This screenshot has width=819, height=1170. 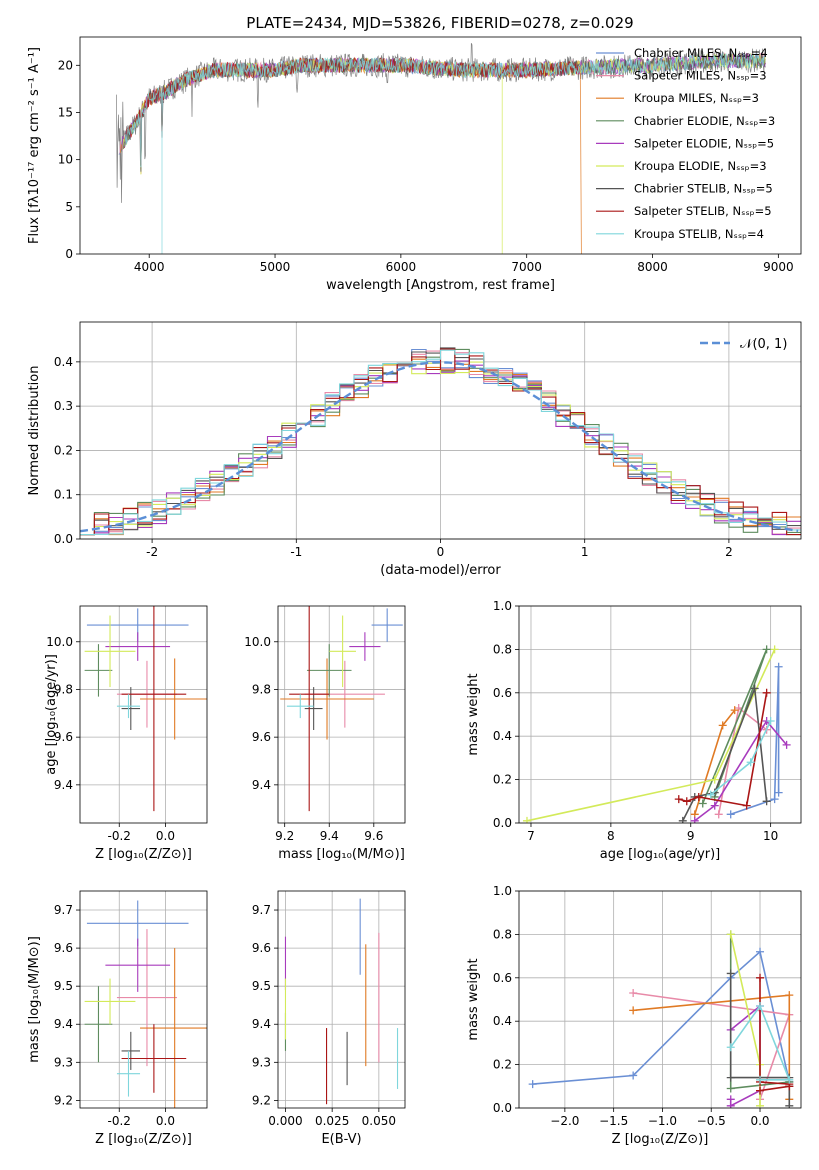 I want to click on x-tick-label: 9.2, so click(x=284, y=836).